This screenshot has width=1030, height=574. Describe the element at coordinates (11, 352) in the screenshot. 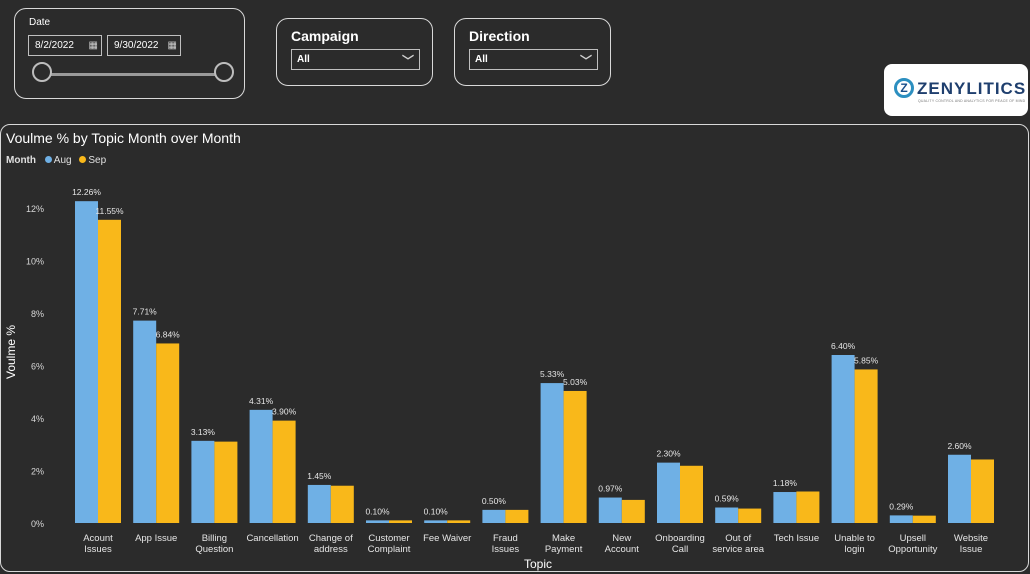

I see `y-axis-title: Voulme %` at that location.